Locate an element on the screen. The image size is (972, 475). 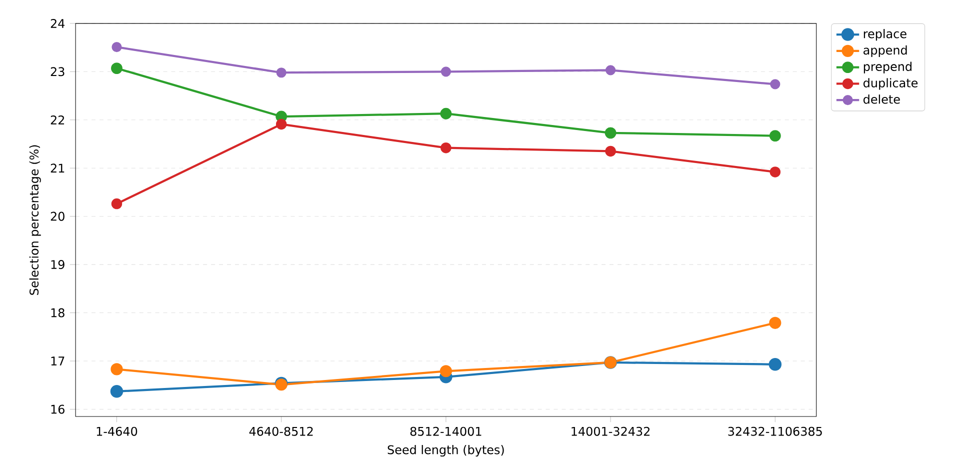
x-tick-label: 4640-8512 is located at coordinates (281, 431).